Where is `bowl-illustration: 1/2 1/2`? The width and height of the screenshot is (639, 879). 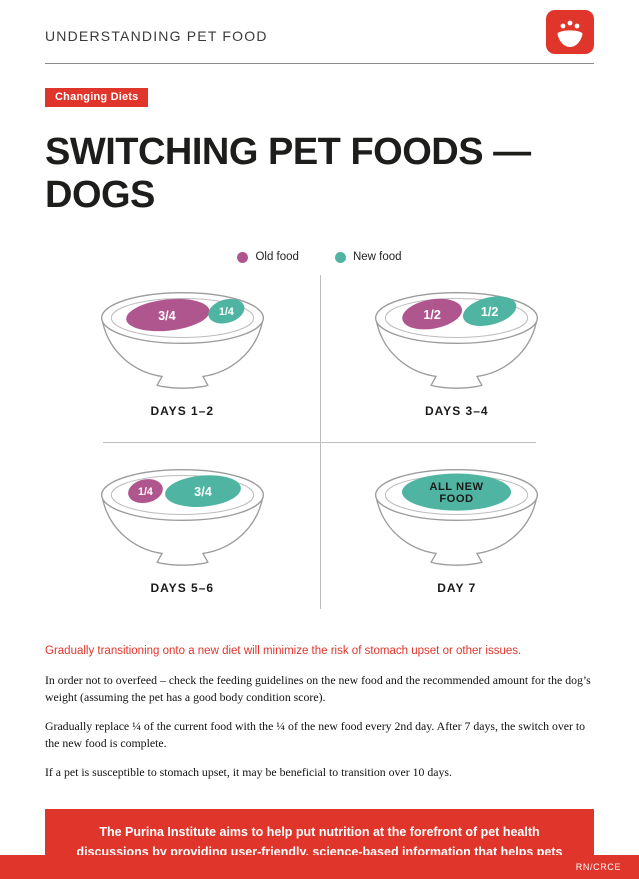
bowl-illustration: 1/2 1/2 is located at coordinates (457, 340).